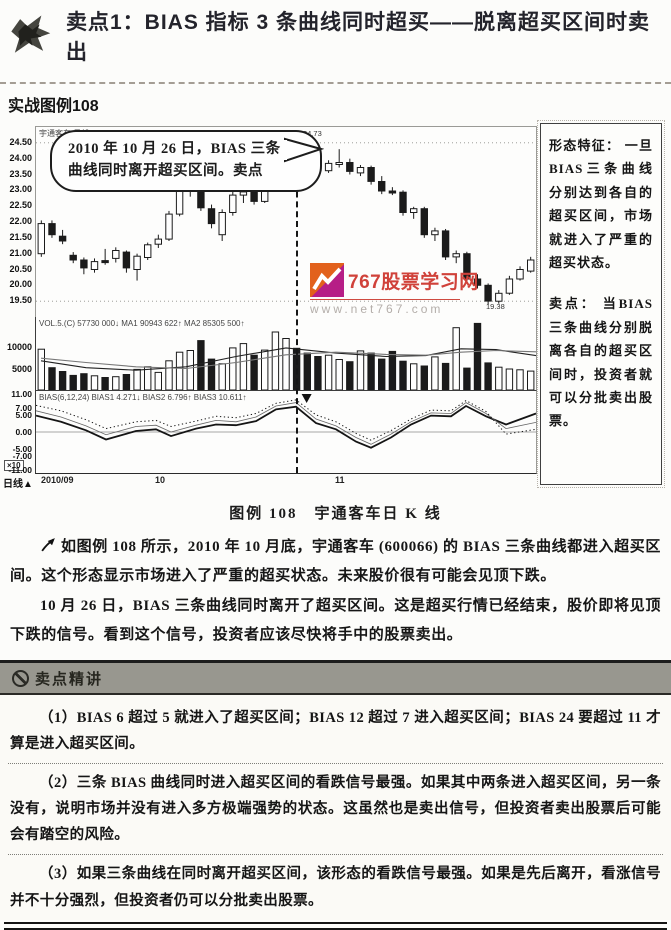 The image size is (671, 930). I want to click on axis-label: -11.00, so click(20, 469).